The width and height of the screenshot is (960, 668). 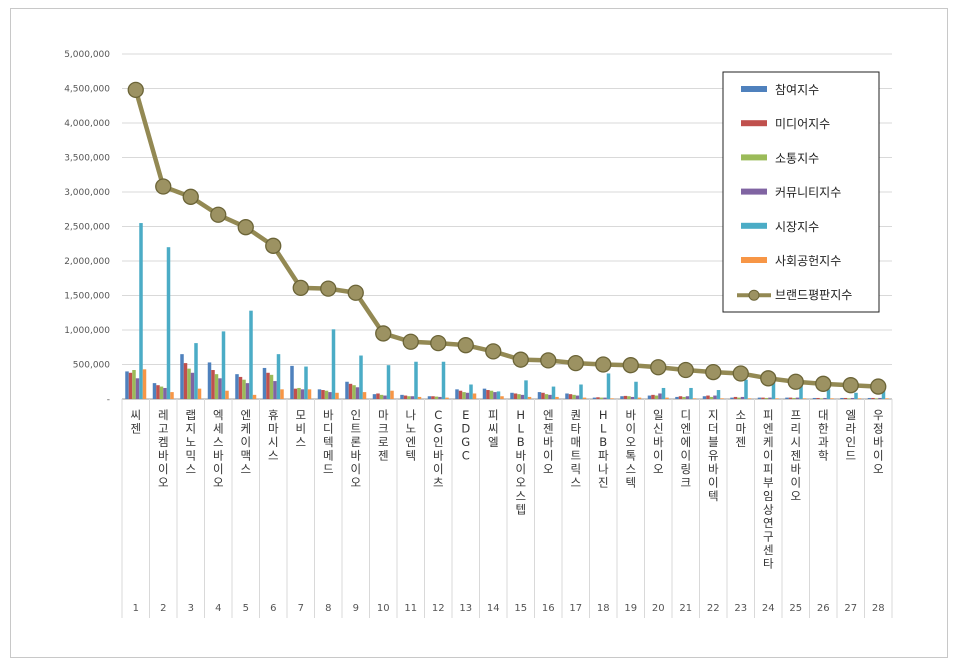 I want to click on legend-label-2: 미디어지수, so click(x=802, y=124).